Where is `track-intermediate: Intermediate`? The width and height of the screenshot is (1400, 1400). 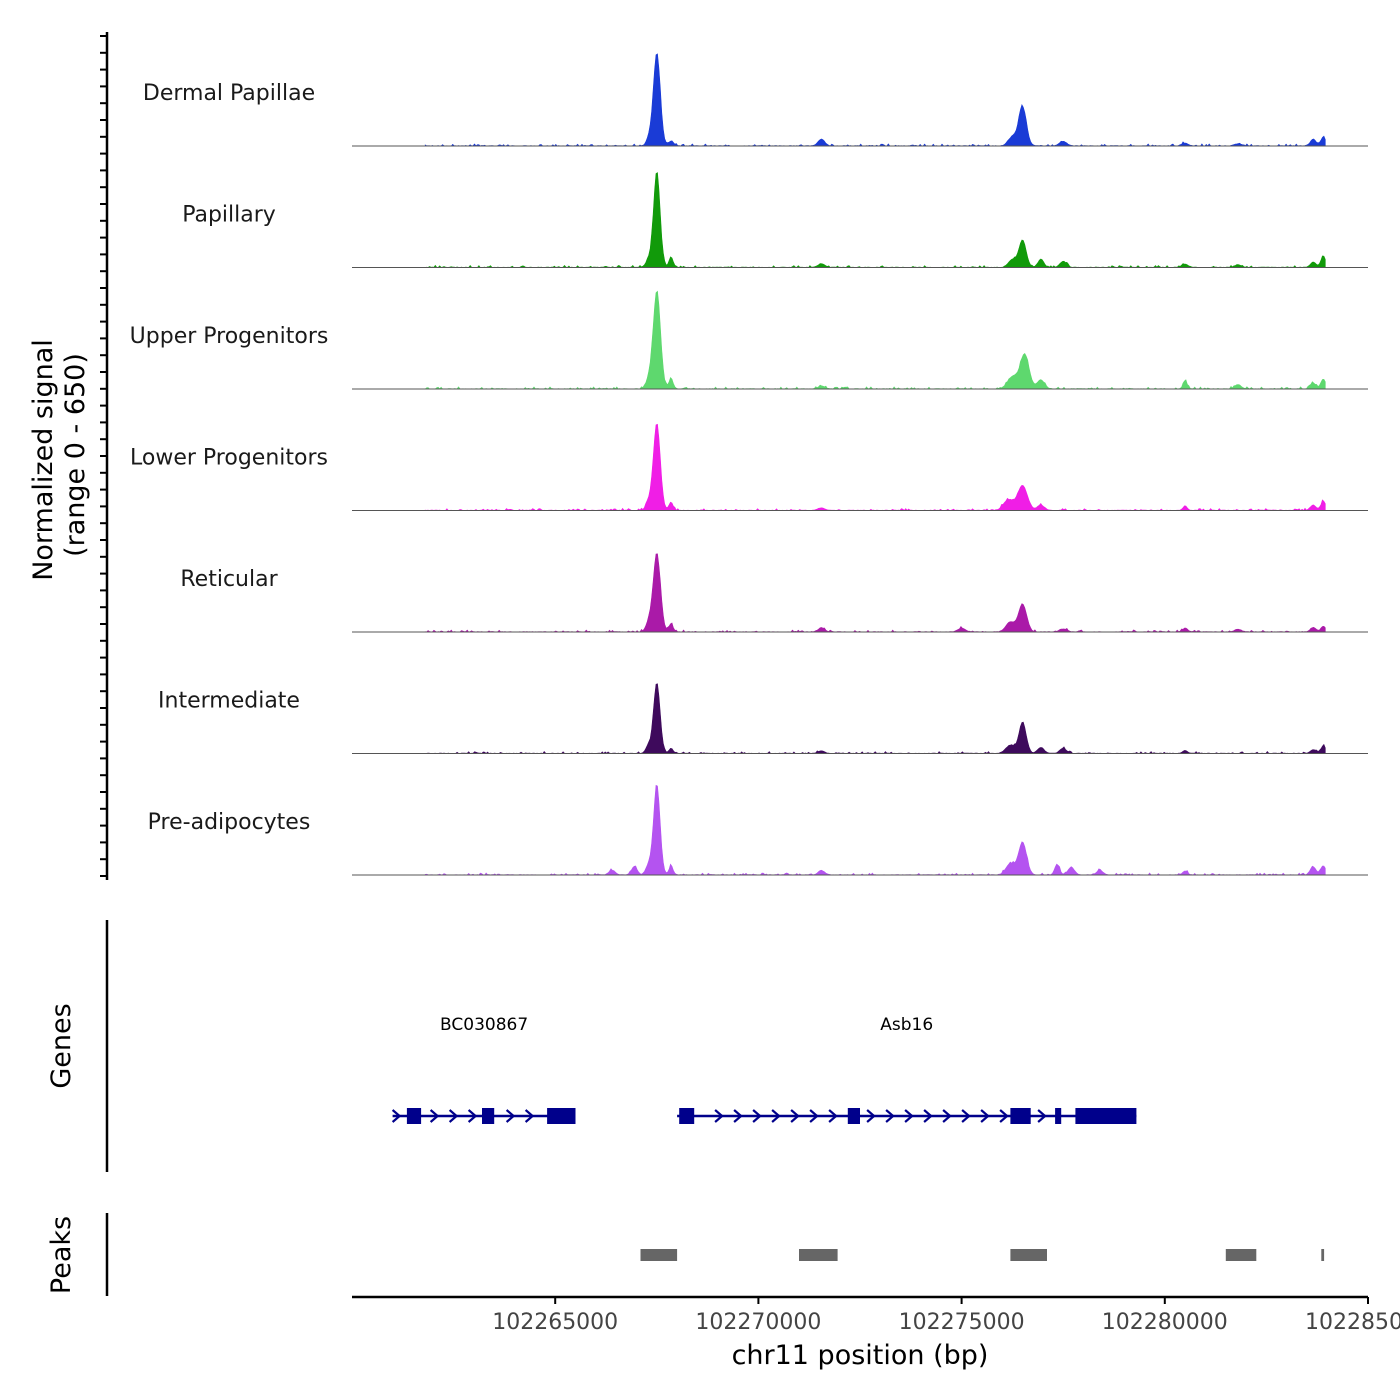
track-intermediate: Intermediate is located at coordinates (763, 718).